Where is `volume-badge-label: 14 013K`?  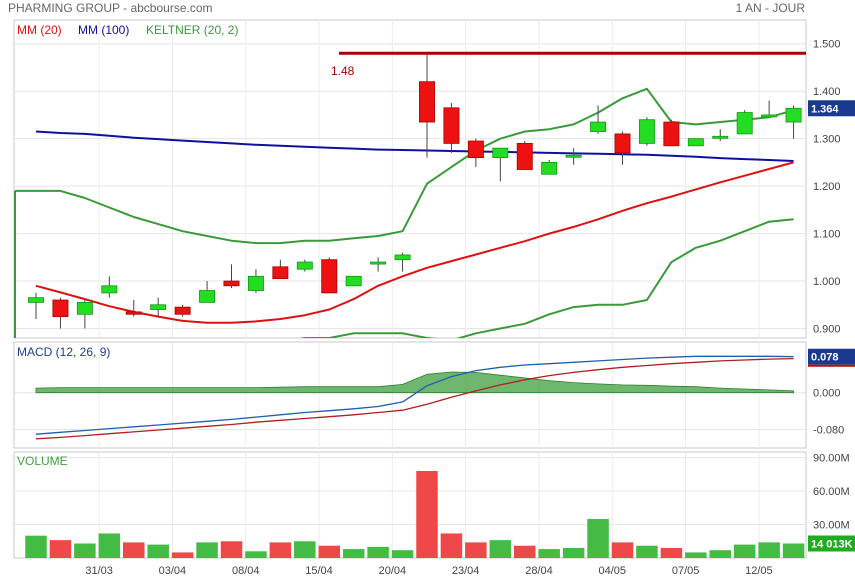
volume-badge-label: 14 013K is located at coordinates (832, 544).